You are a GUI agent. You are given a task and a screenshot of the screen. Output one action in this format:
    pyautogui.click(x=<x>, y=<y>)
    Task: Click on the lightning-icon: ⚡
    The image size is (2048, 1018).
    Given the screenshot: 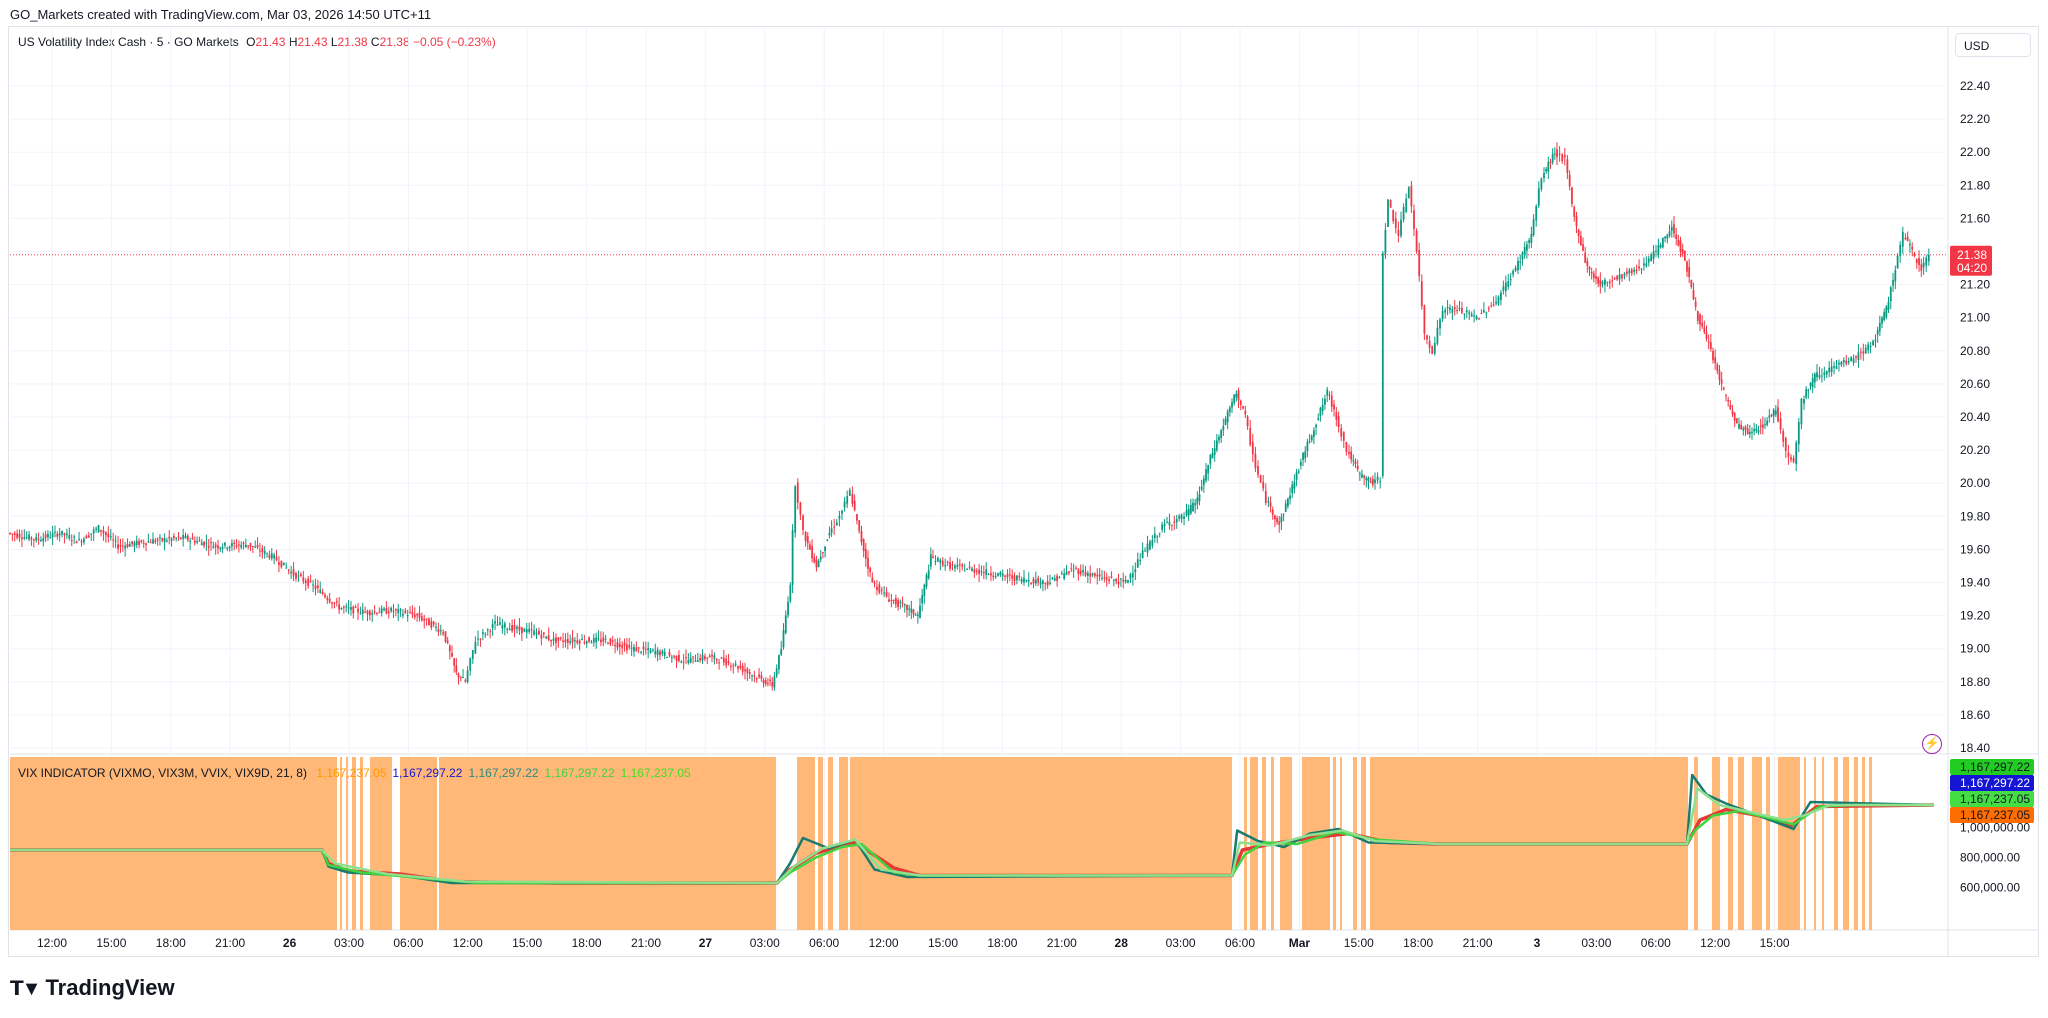 What is the action you would take?
    pyautogui.click(x=1932, y=744)
    